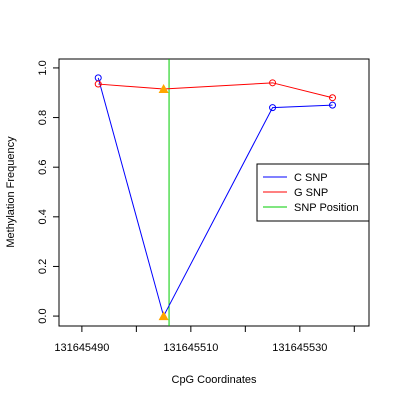 This screenshot has height=405, width=400. Describe the element at coordinates (81, 348) in the screenshot. I see `x-tick-label: 131645490` at that location.